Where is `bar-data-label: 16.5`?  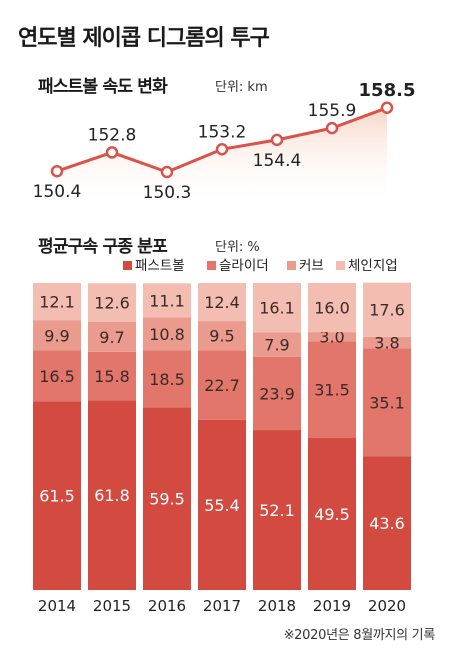
bar-data-label: 16.5 is located at coordinates (57, 376).